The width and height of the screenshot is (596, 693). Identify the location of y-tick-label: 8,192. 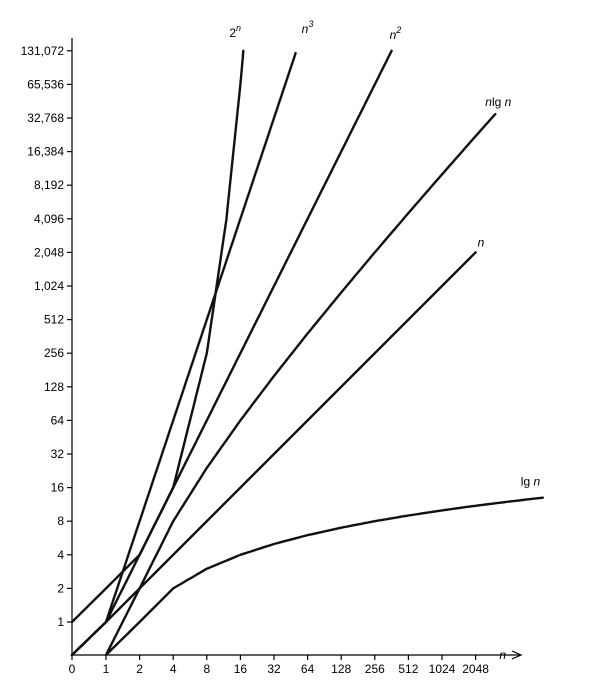
(49, 185).